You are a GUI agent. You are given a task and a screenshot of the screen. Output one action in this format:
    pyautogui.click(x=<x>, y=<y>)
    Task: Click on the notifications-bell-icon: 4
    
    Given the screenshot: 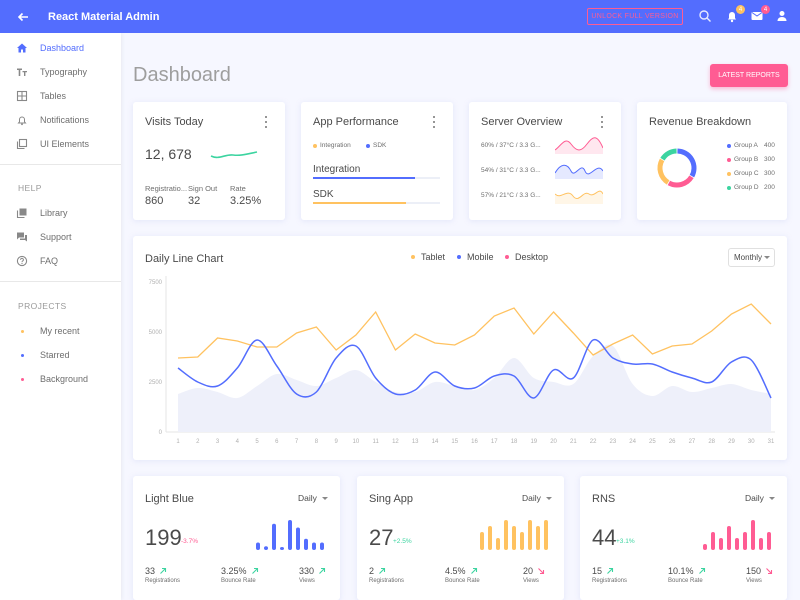 What is the action you would take?
    pyautogui.click(x=735, y=14)
    